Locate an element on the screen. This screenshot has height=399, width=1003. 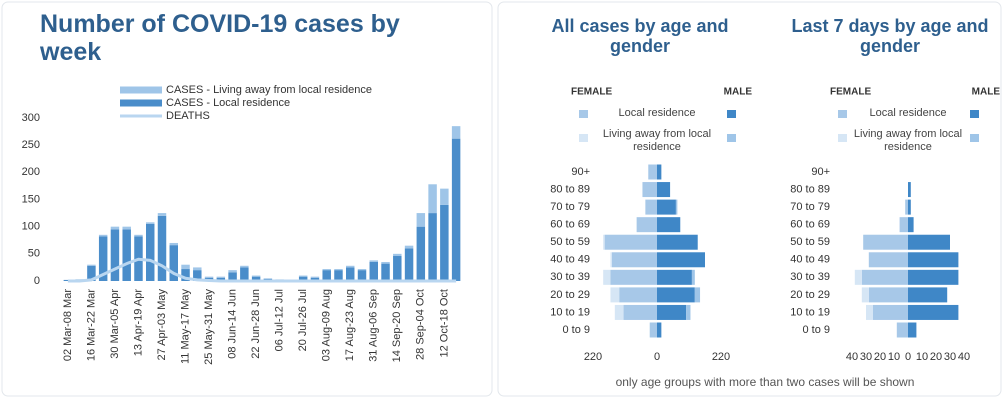
x-tick-label: 28 Sep-04 Oct is located at coordinates (421, 324).